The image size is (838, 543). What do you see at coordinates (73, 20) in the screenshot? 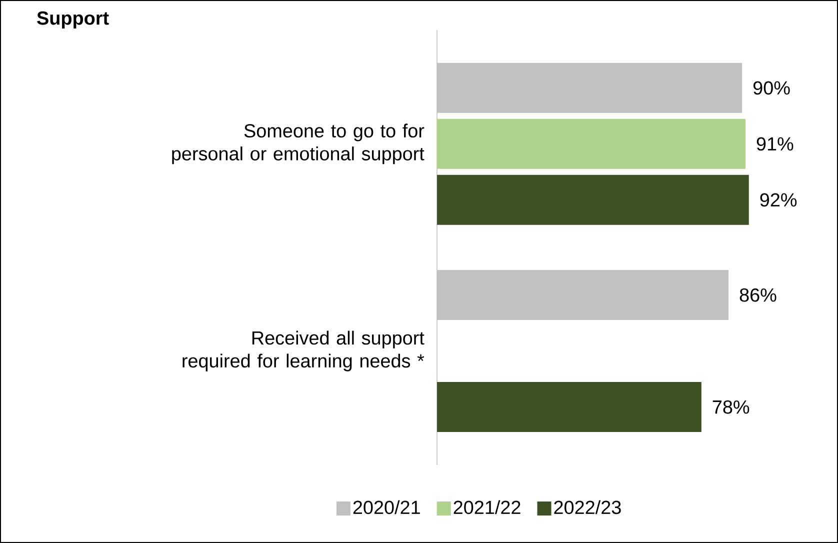
I see `text: Support` at bounding box center [73, 20].